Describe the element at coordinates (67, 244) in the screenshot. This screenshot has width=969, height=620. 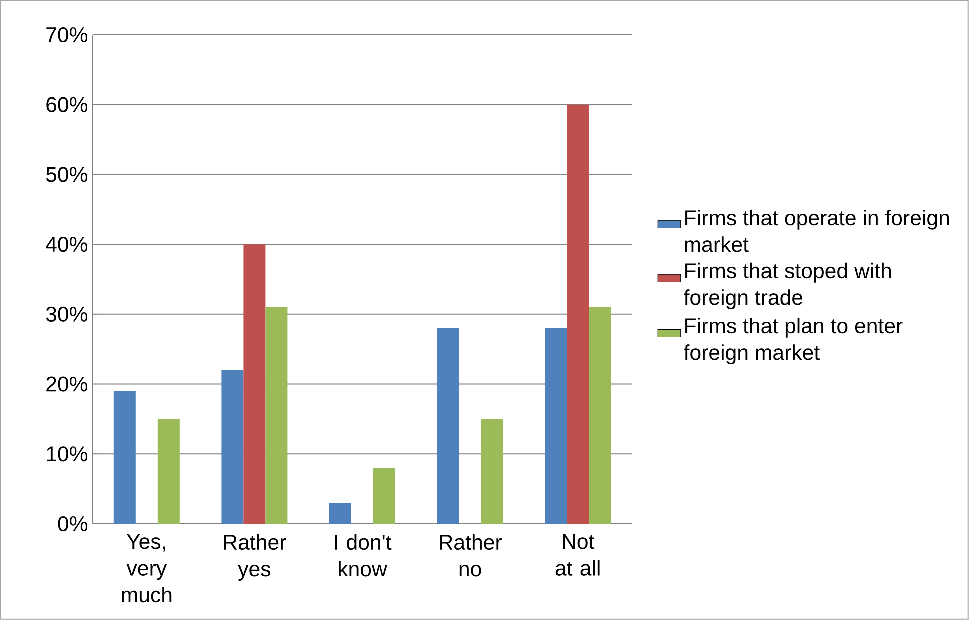
I see `y-tick-label: 40%` at that location.